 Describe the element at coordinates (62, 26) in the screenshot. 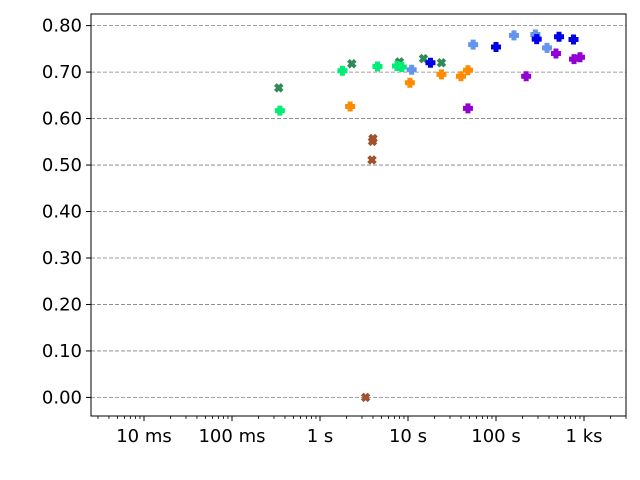

I see `y-tick-label: 0.80` at that location.